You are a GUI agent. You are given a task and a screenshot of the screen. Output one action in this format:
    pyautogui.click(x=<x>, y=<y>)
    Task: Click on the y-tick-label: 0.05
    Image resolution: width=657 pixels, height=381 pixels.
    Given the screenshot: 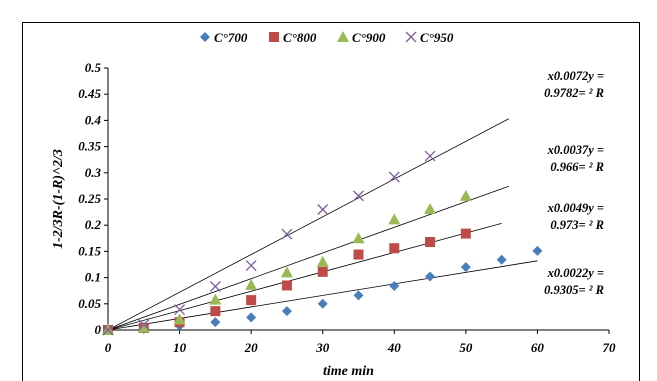 What is the action you would take?
    pyautogui.click(x=89, y=303)
    